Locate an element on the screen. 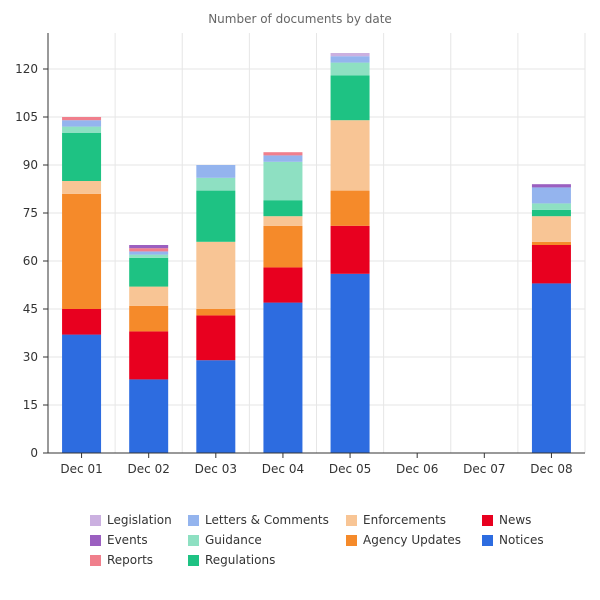  legend-label: Reports is located at coordinates (130, 560).